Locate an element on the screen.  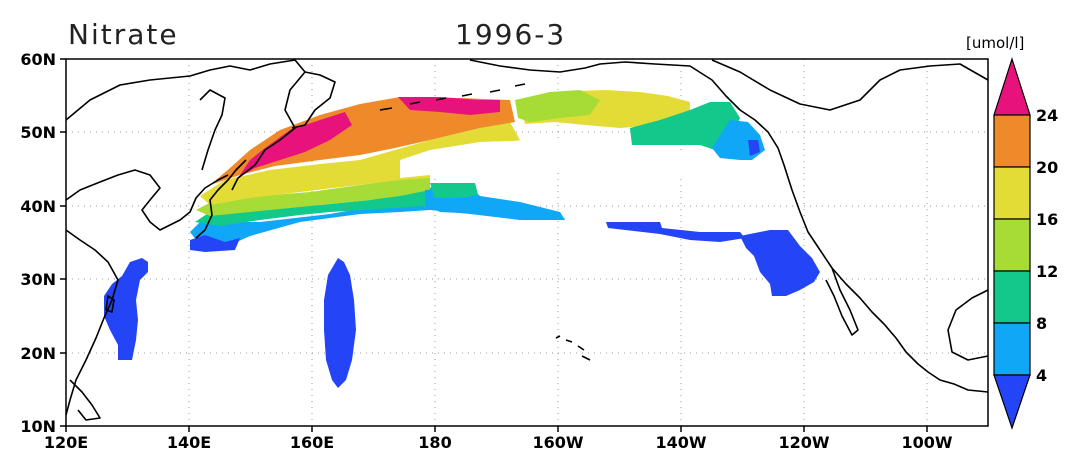
lat-tick-label: 10N is located at coordinates (38, 426).